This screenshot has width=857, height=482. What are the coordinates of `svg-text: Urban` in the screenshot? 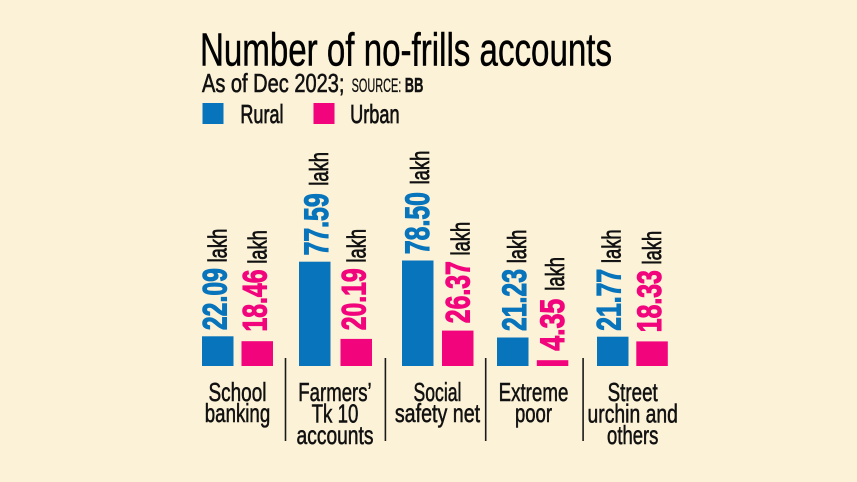 It's located at (375, 114).